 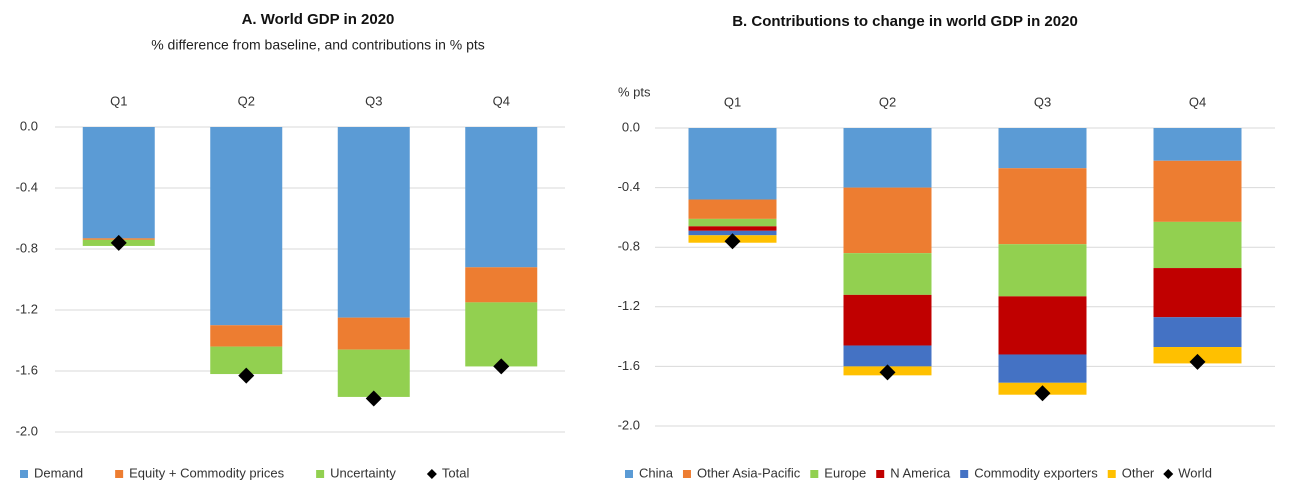 I want to click on chart-title: A. World GDP in 2020, so click(x=318, y=19).